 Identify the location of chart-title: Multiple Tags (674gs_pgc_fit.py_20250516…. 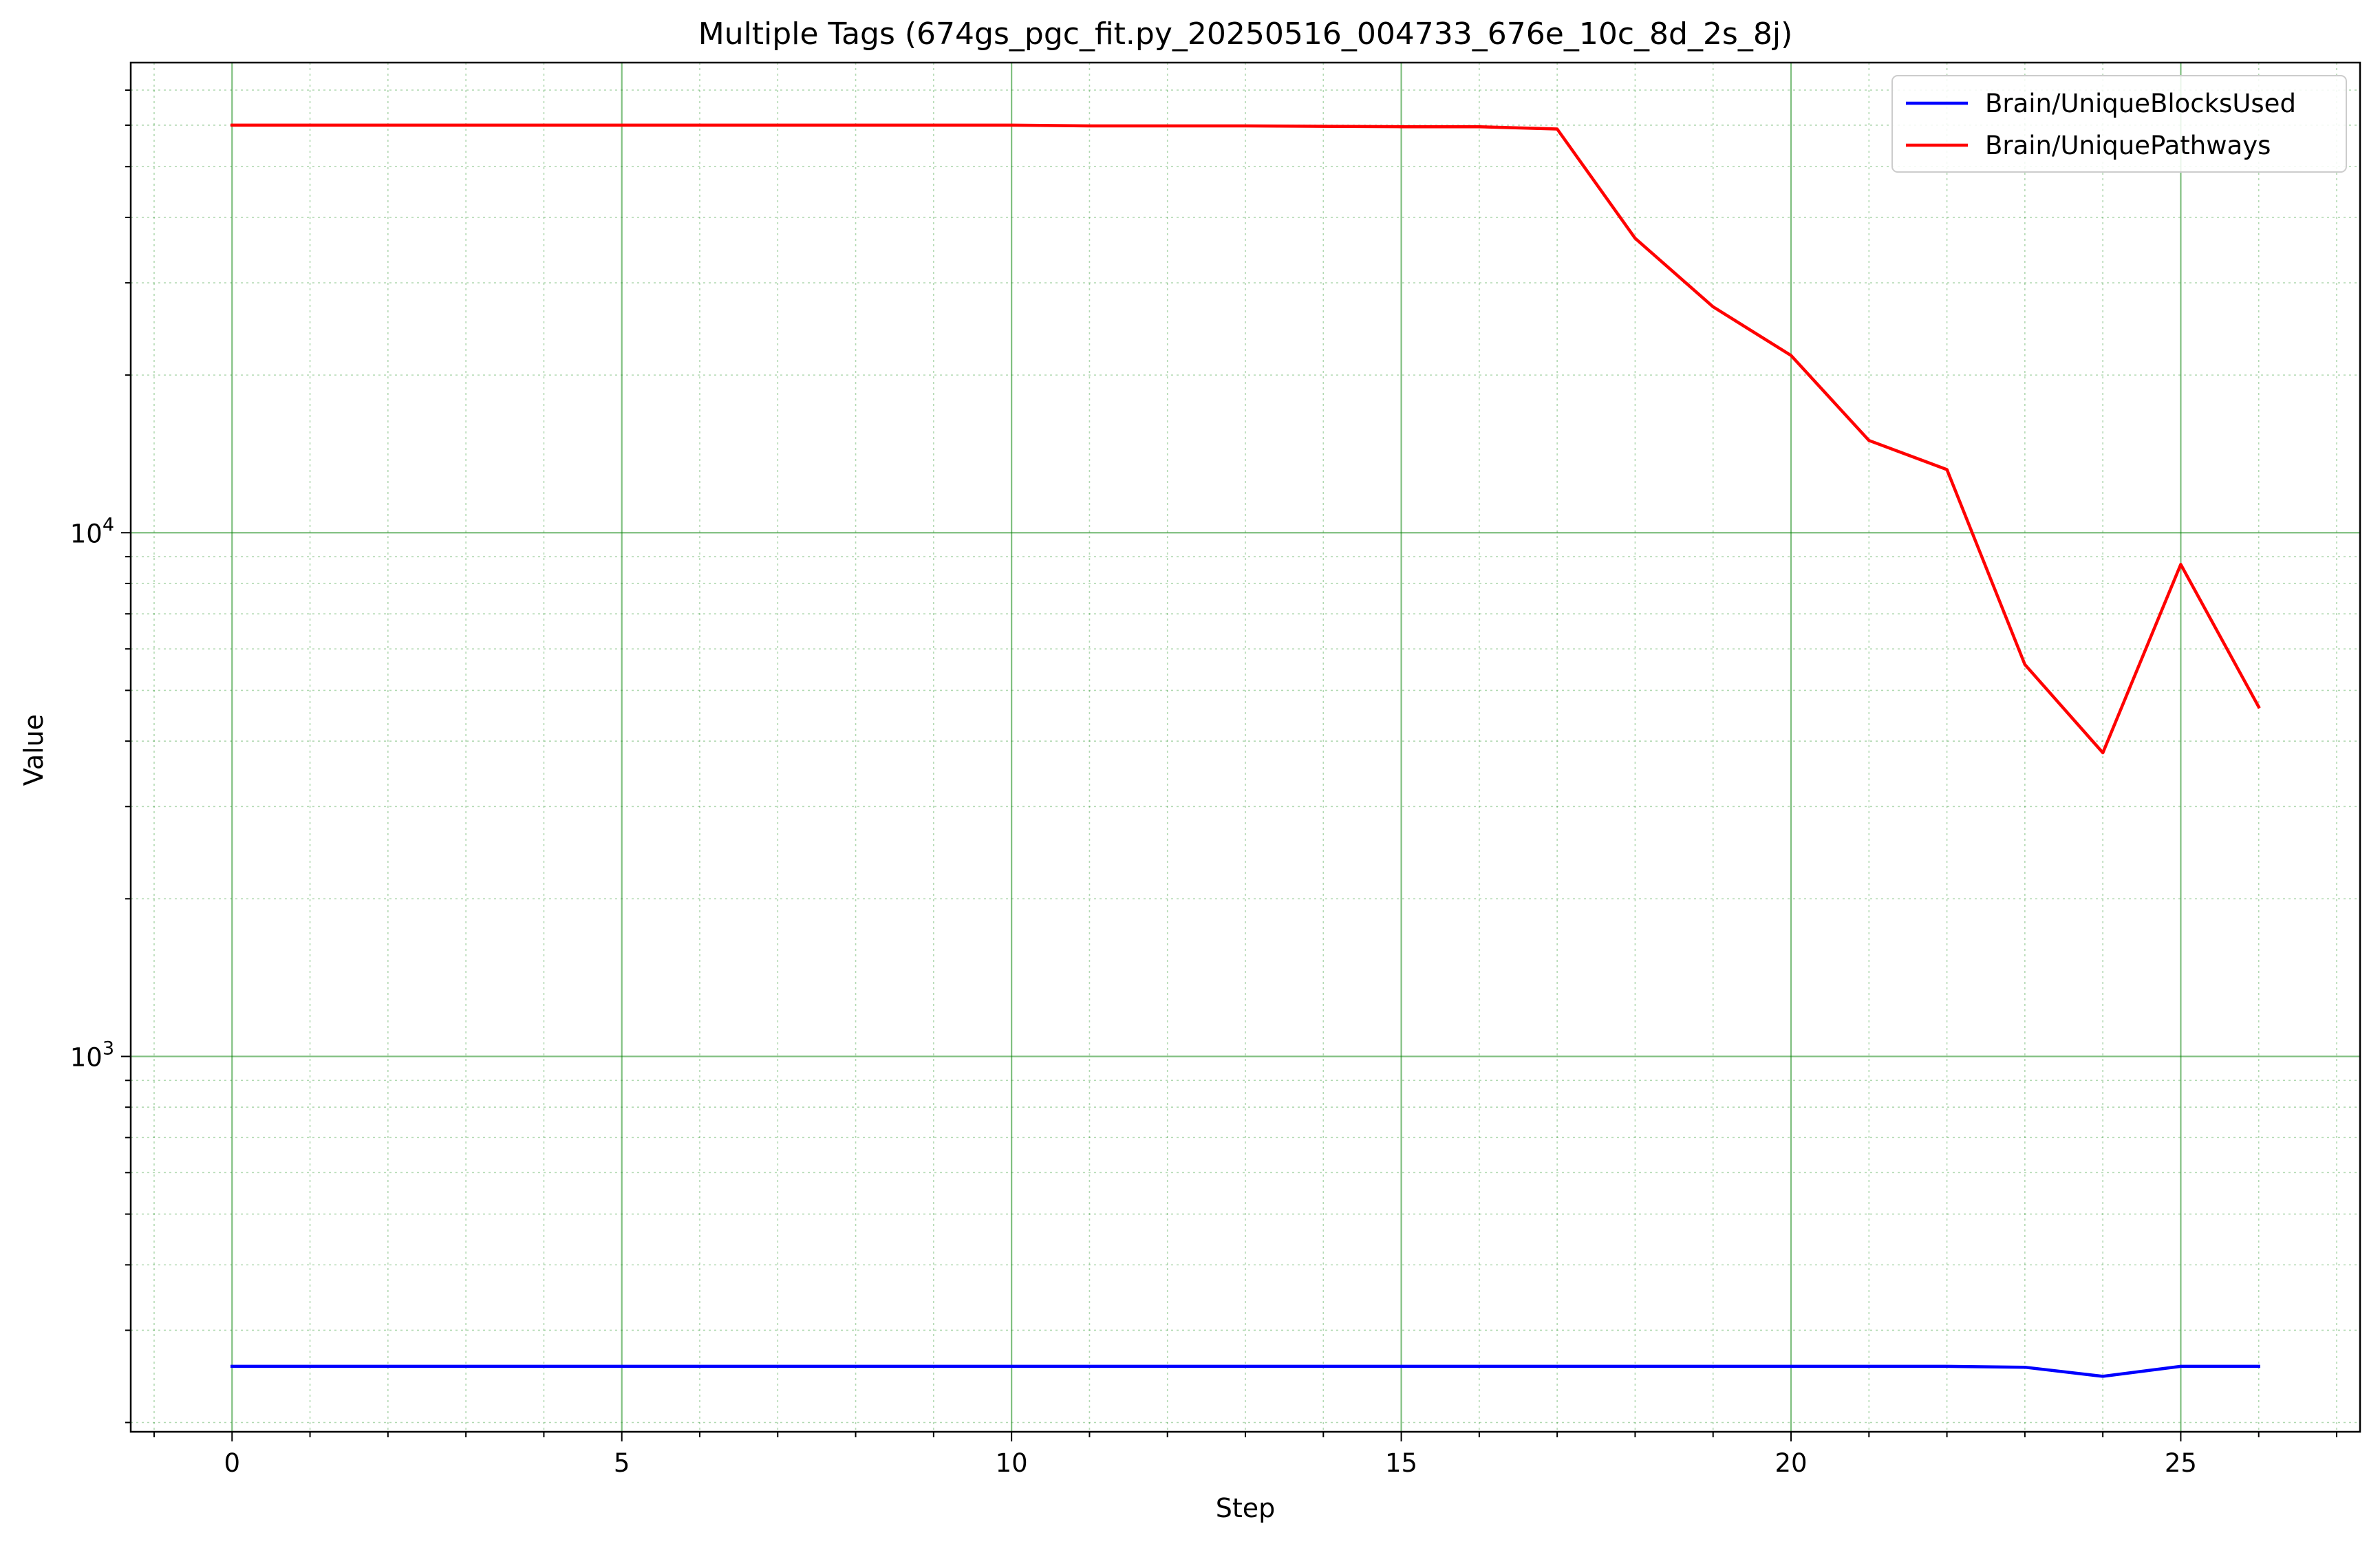
(1245, 34).